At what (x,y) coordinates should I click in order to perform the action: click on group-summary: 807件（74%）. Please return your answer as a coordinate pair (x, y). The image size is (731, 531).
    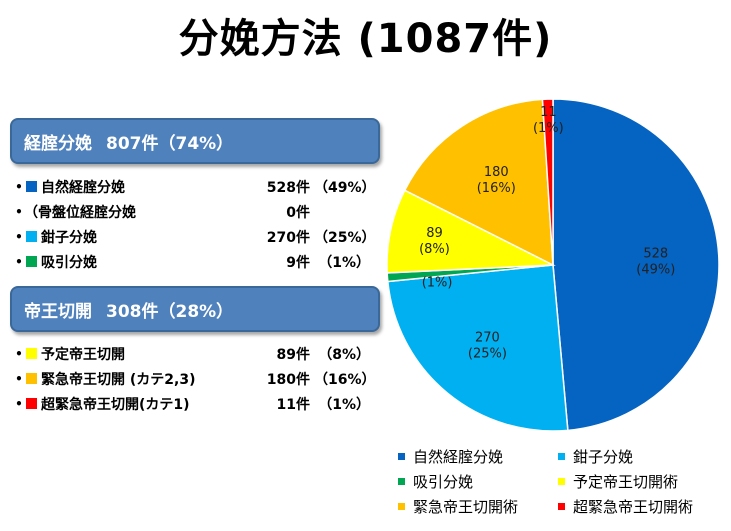
    Looking at the image, I should click on (170, 143).